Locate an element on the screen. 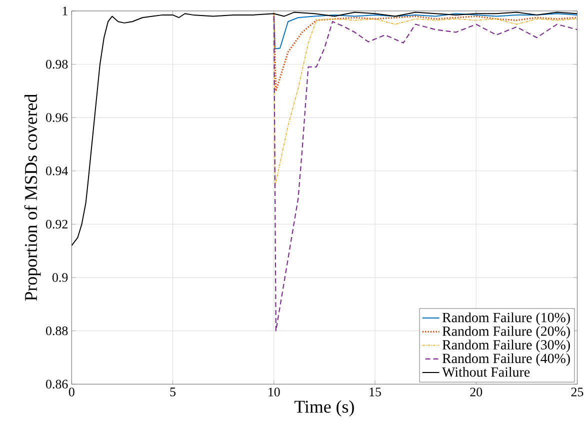 The image size is (587, 432). legend-label: Random Failure (40%) is located at coordinates (506, 359).